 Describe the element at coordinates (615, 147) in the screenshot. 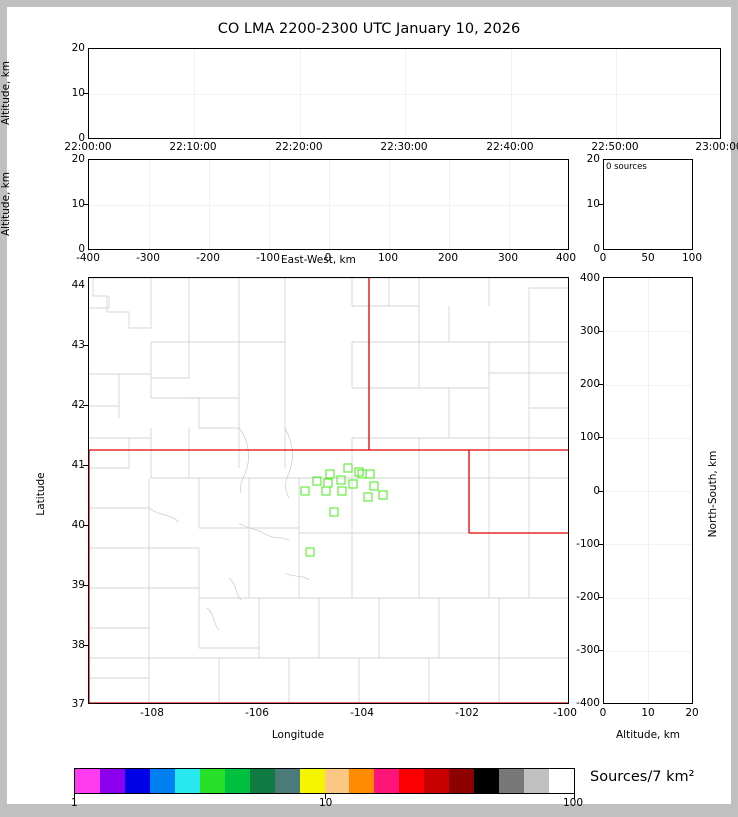

I see `x-tick: 22:50:00` at that location.